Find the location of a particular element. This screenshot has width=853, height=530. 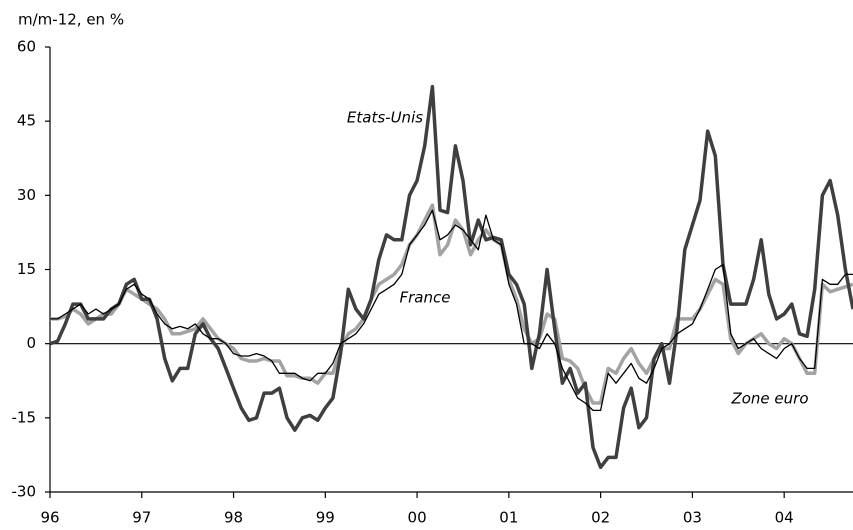

y-tick-label: 30 is located at coordinates (26, 195).